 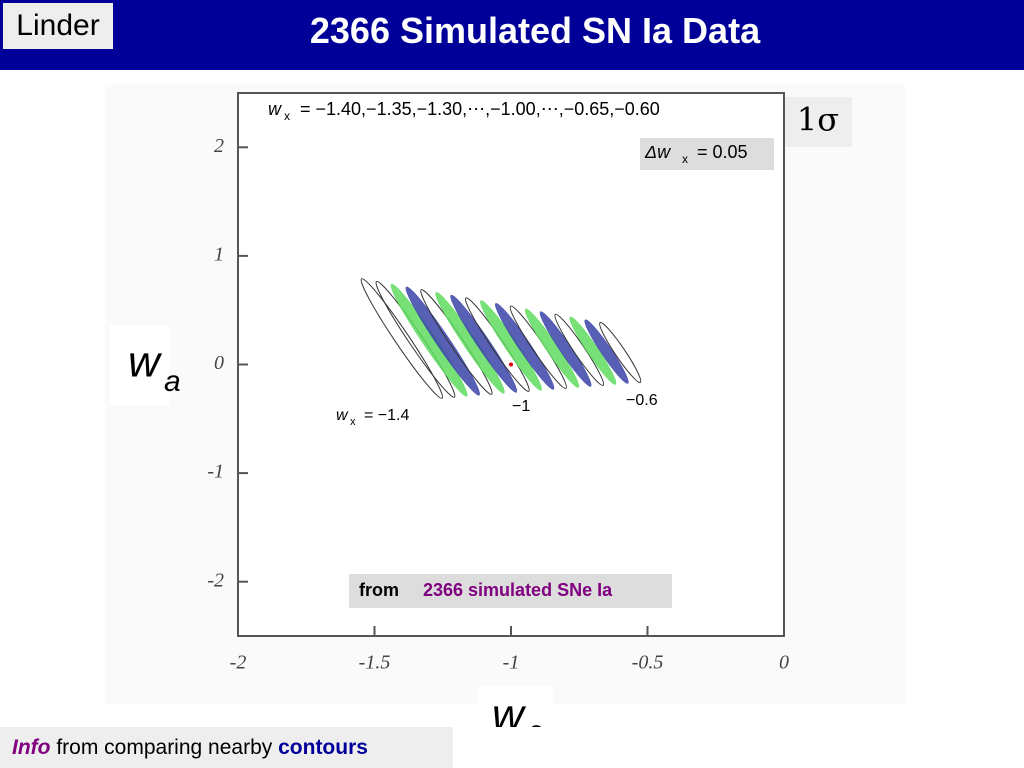 I want to click on footer-lead: Info, so click(x=31, y=747).